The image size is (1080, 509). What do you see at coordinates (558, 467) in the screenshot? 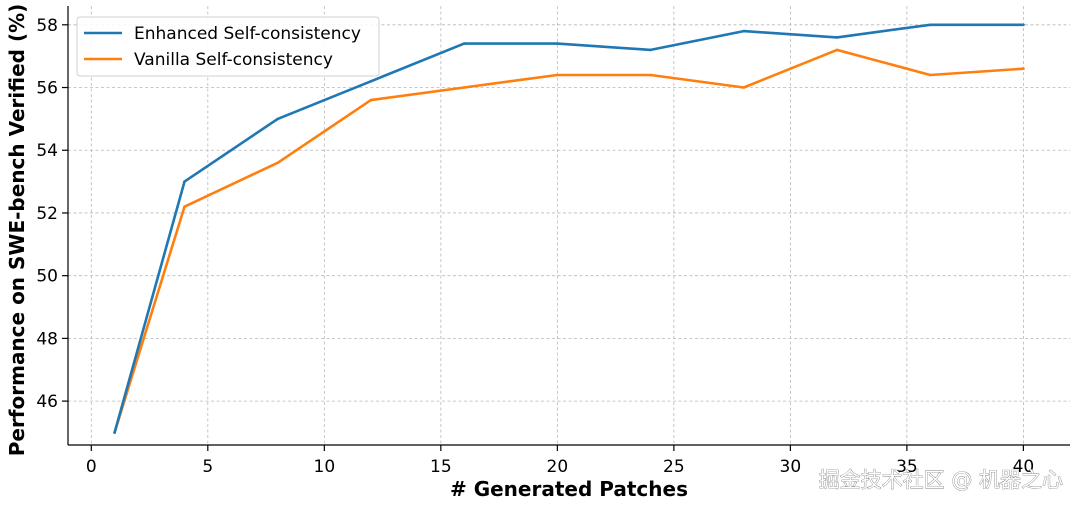
I see `x-tick-label: 20` at bounding box center [558, 467].